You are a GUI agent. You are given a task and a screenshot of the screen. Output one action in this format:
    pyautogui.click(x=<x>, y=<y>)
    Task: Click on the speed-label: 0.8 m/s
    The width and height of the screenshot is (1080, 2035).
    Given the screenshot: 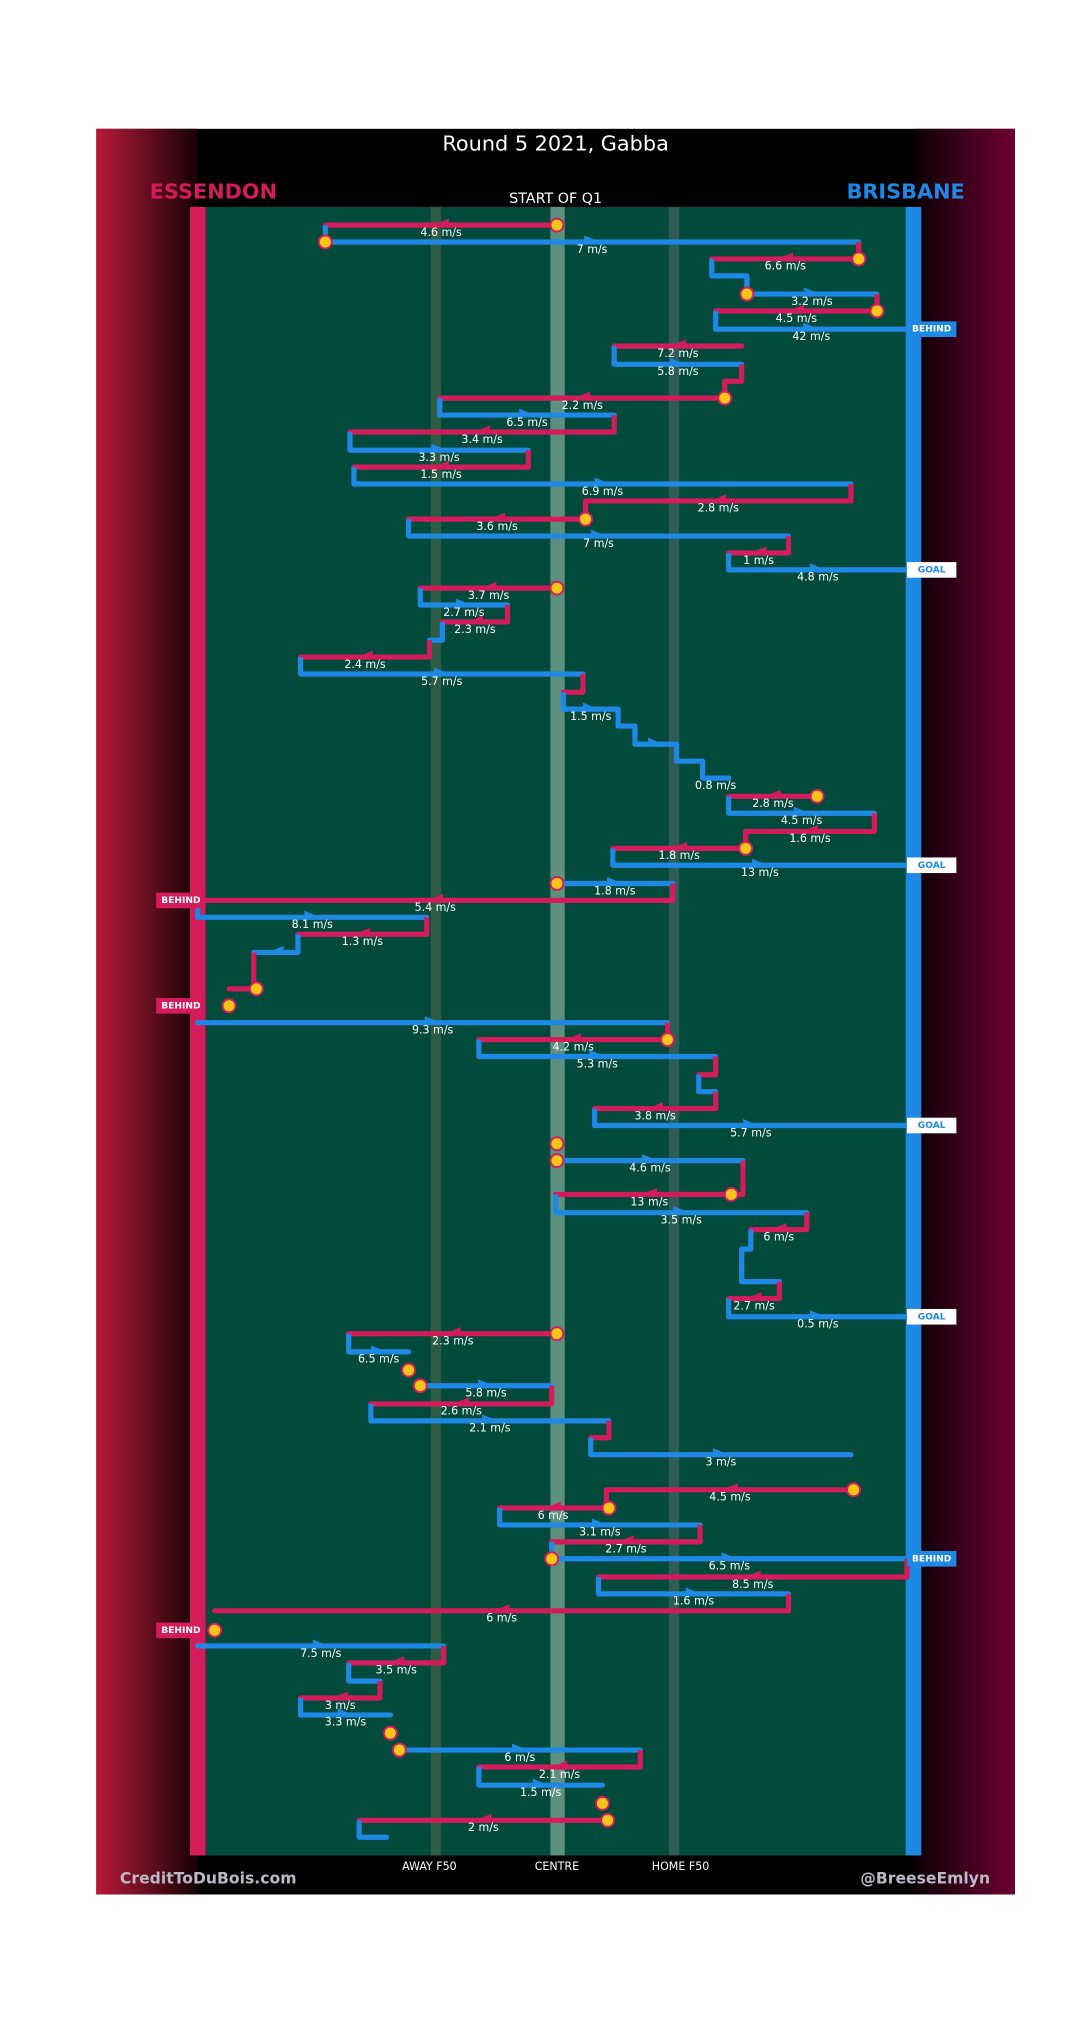 What is the action you would take?
    pyautogui.click(x=716, y=785)
    